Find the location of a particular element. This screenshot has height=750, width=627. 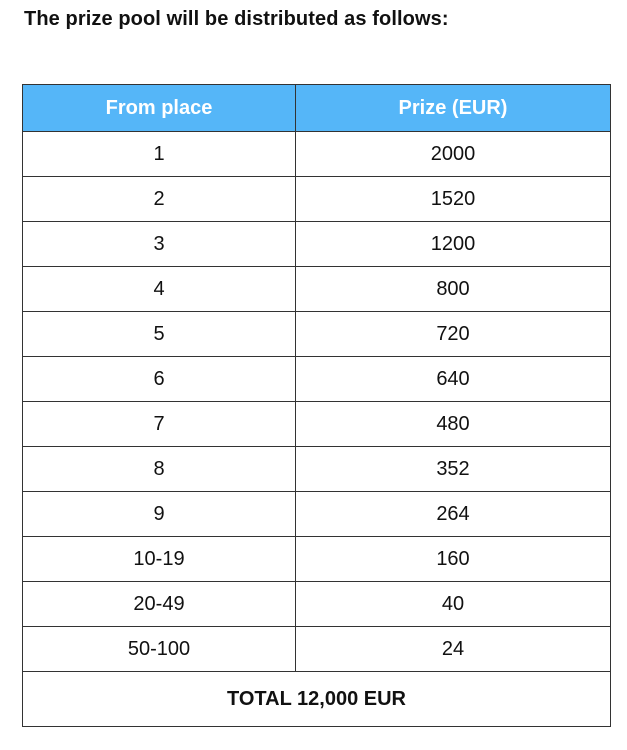

table-row: 2 1520 is located at coordinates (316, 199).